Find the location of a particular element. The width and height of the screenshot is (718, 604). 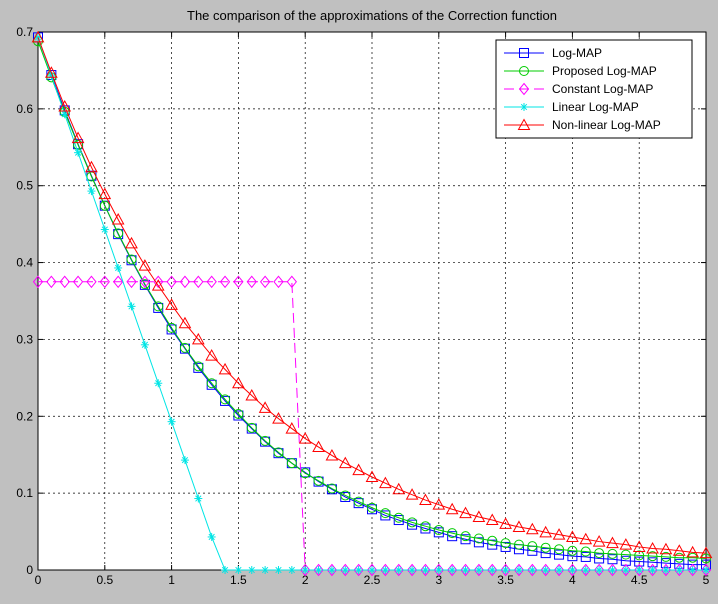

legend-label: Non-linear Log-MAP is located at coordinates (606, 125).